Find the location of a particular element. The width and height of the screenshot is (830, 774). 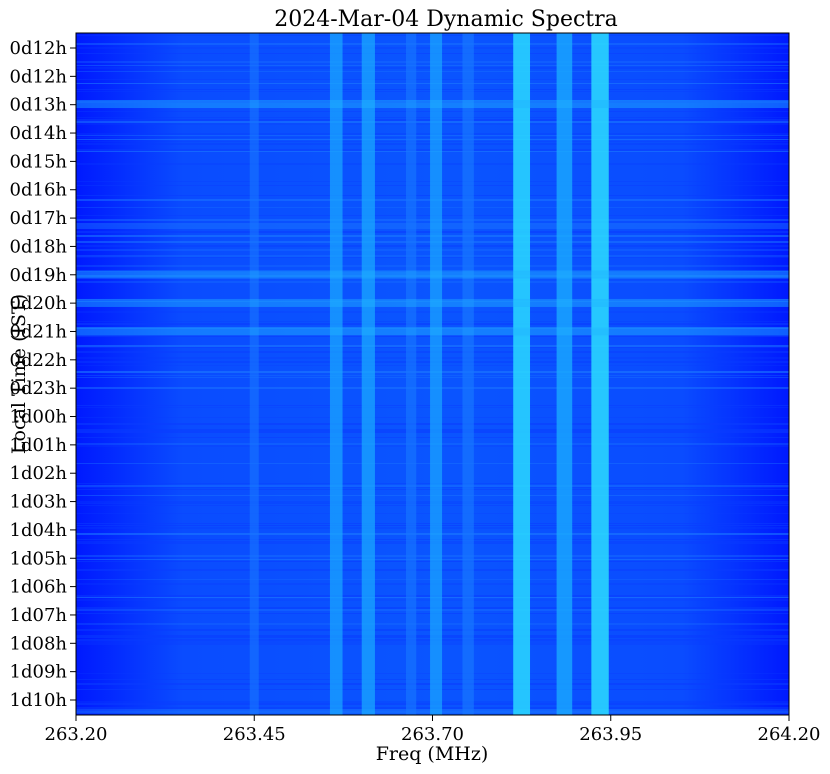

y-tick-label: 1d03h is located at coordinates (39, 502).